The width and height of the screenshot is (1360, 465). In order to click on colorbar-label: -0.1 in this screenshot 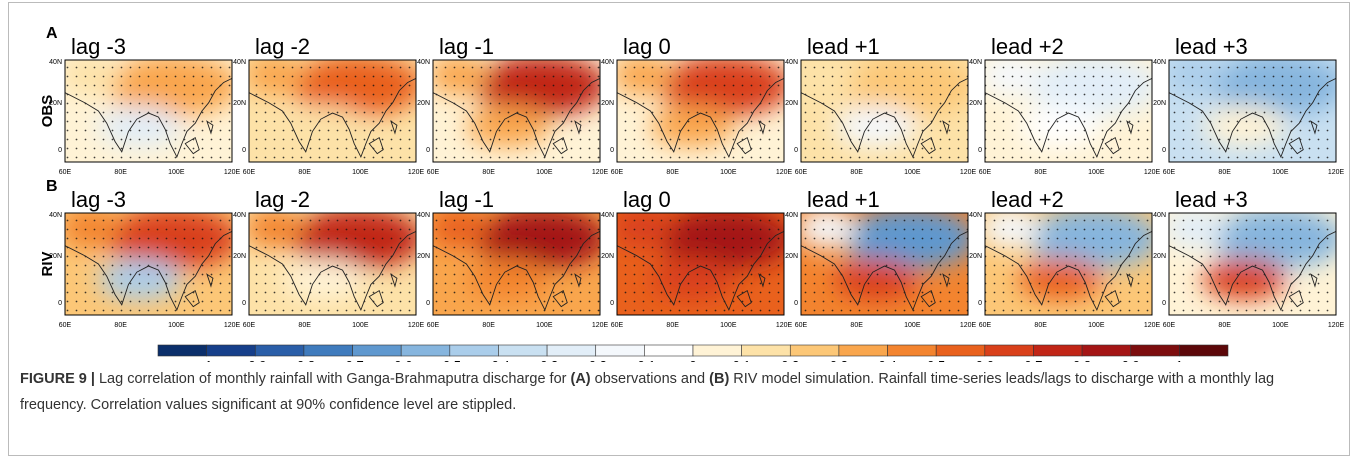, I will do `click(644, 360)`.